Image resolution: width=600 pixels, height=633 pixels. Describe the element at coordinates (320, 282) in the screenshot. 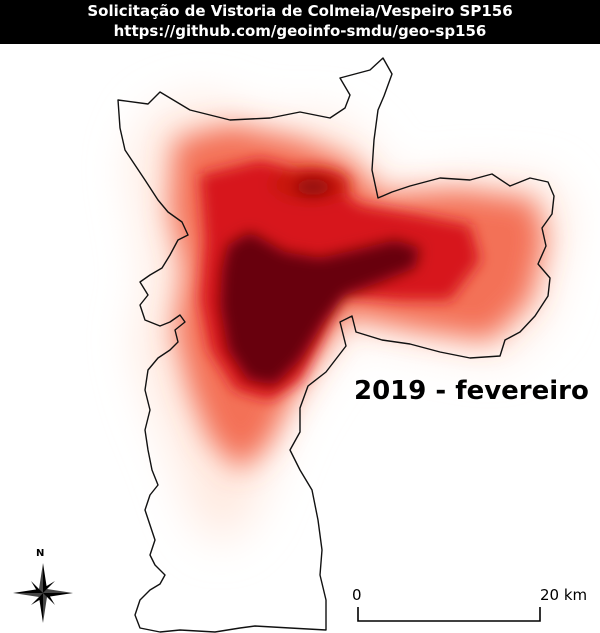

I see `heat-layer-core` at that location.